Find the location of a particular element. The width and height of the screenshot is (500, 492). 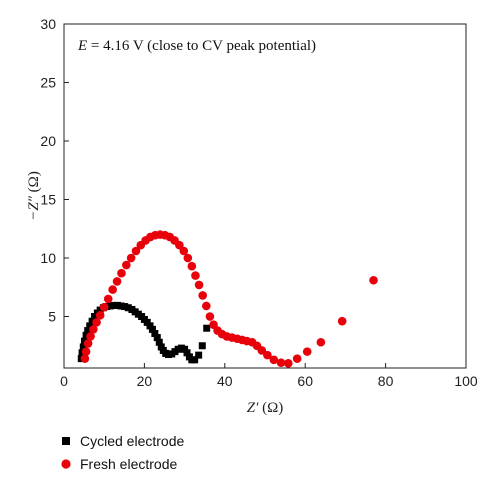

y-tick-label: 20 is located at coordinates (48, 141).